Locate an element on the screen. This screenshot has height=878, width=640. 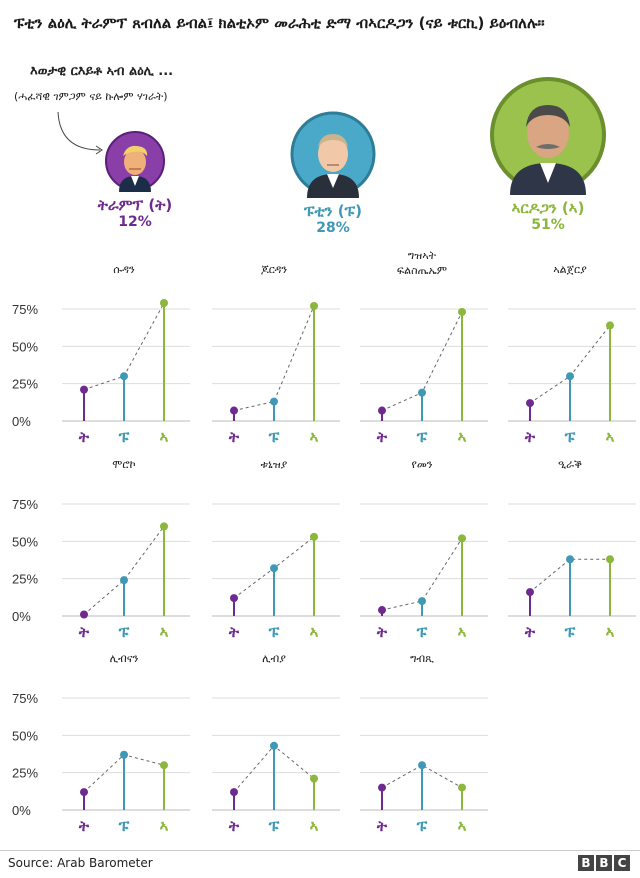
trump-portrait-icon is located at coordinates (135, 161).